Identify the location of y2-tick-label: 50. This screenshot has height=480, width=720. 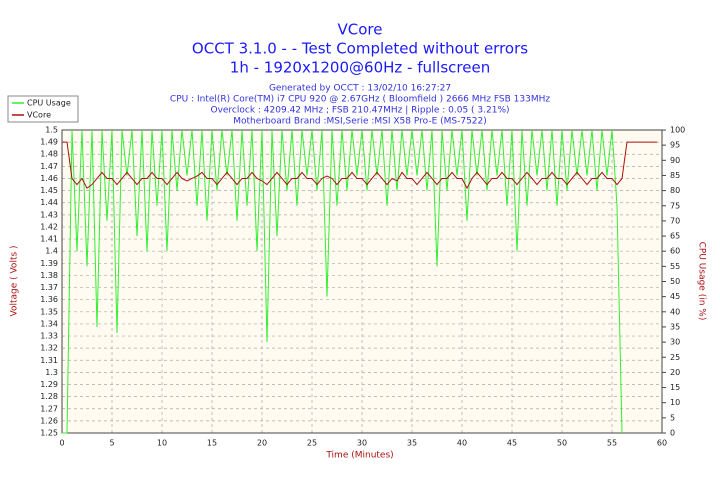
(675, 281).